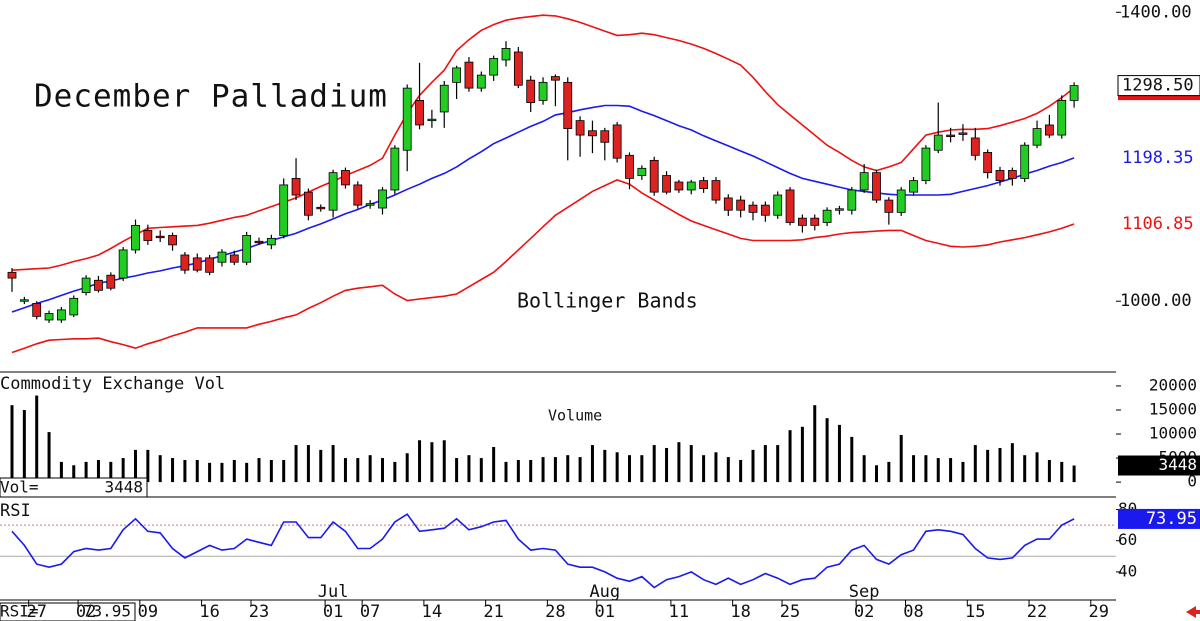 Image resolution: width=1200 pixels, height=621 pixels. What do you see at coordinates (575, 416) in the screenshot?
I see `volume-label: Volume` at bounding box center [575, 416].